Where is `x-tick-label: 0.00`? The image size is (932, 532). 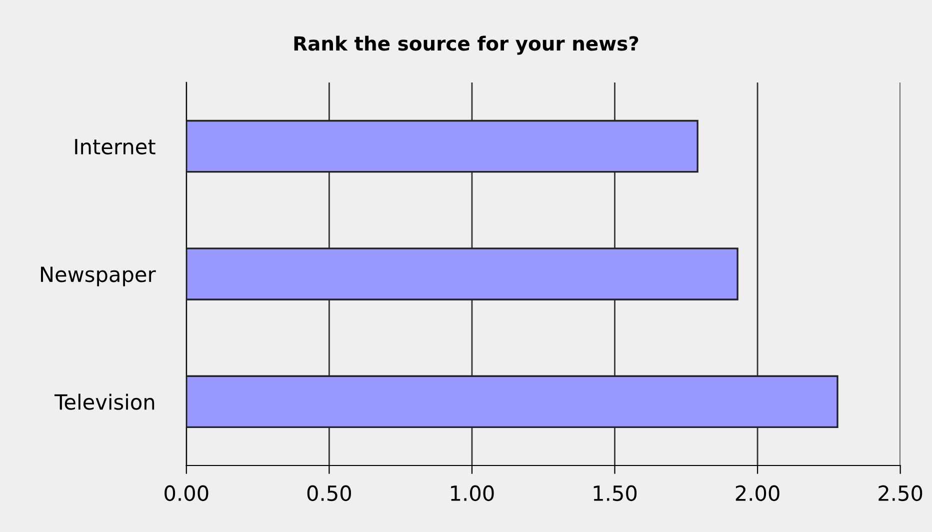 x-tick-label: 0.00 is located at coordinates (186, 493).